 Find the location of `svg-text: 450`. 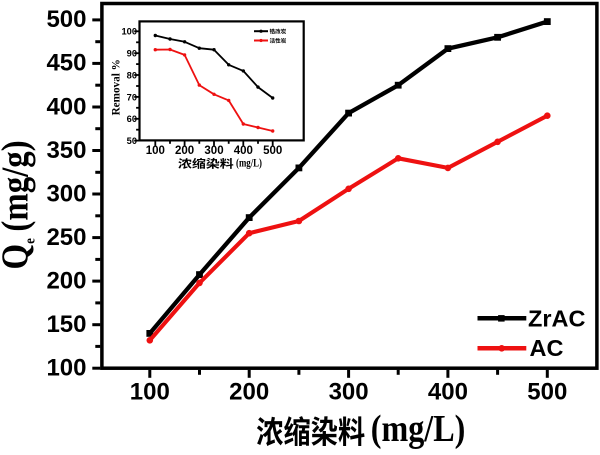

svg-text: 450 is located at coordinates (66, 63).